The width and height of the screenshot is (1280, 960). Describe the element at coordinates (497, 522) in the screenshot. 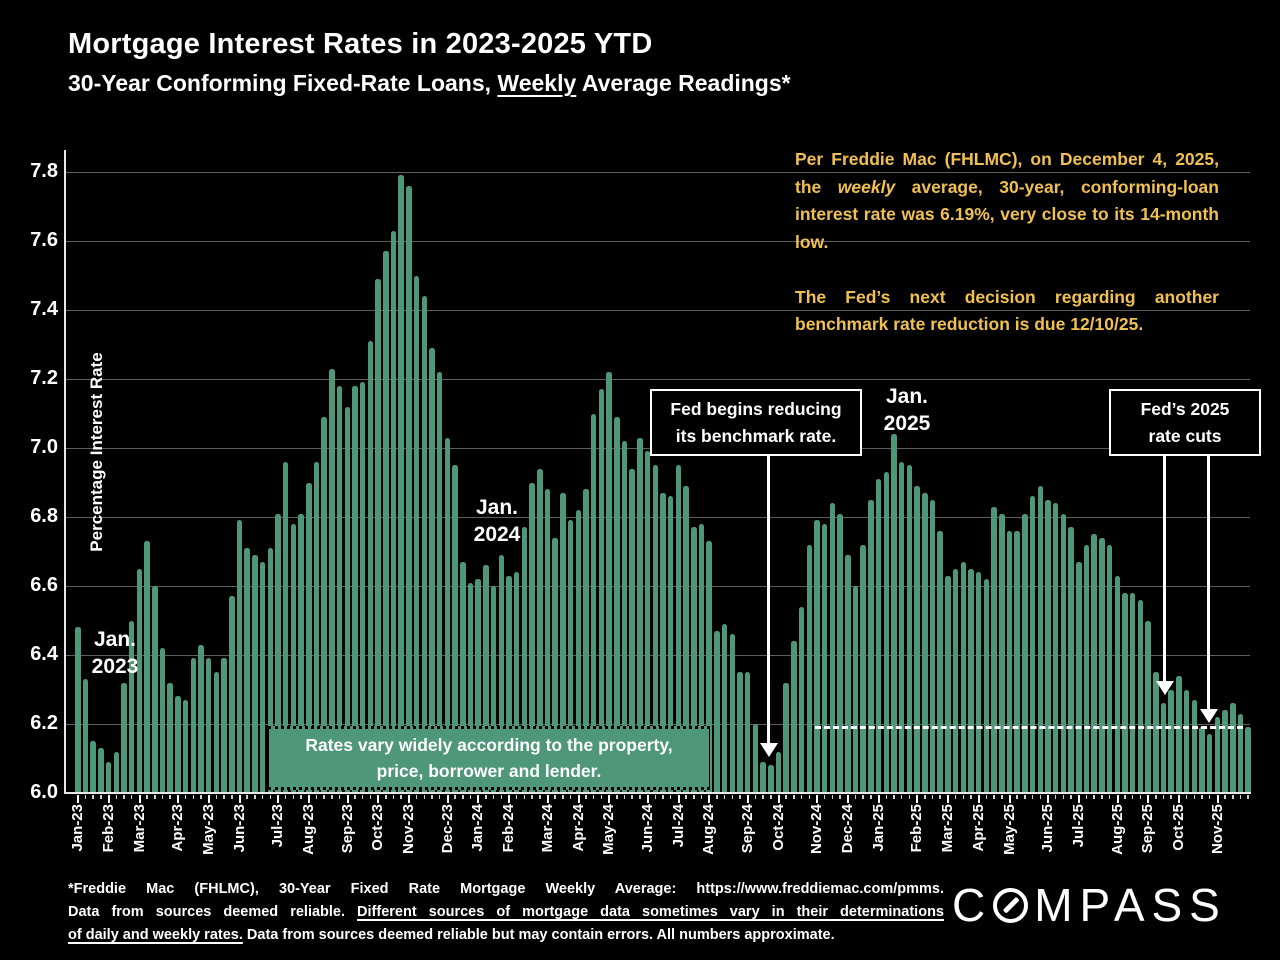

I see `jan-2024-label: Jan. 2024` at that location.